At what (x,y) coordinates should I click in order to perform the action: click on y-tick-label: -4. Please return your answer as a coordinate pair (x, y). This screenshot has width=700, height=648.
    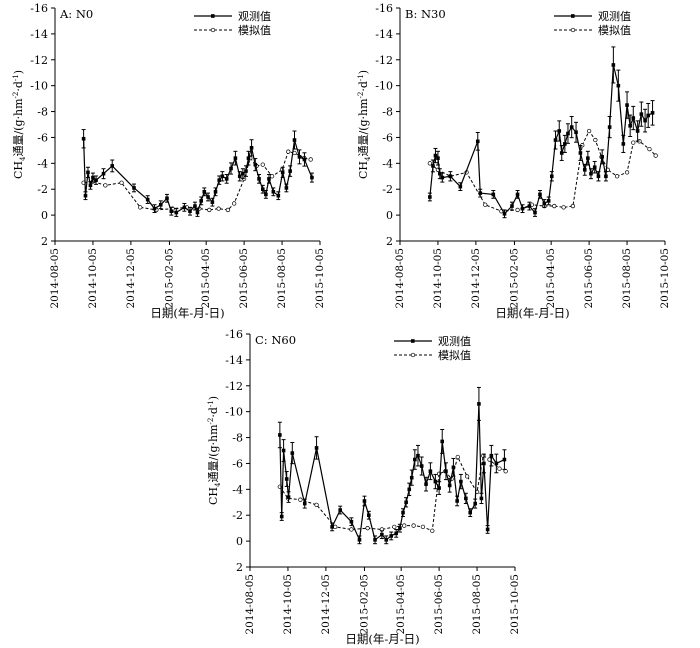
    Looking at the image, I should click on (387, 163).